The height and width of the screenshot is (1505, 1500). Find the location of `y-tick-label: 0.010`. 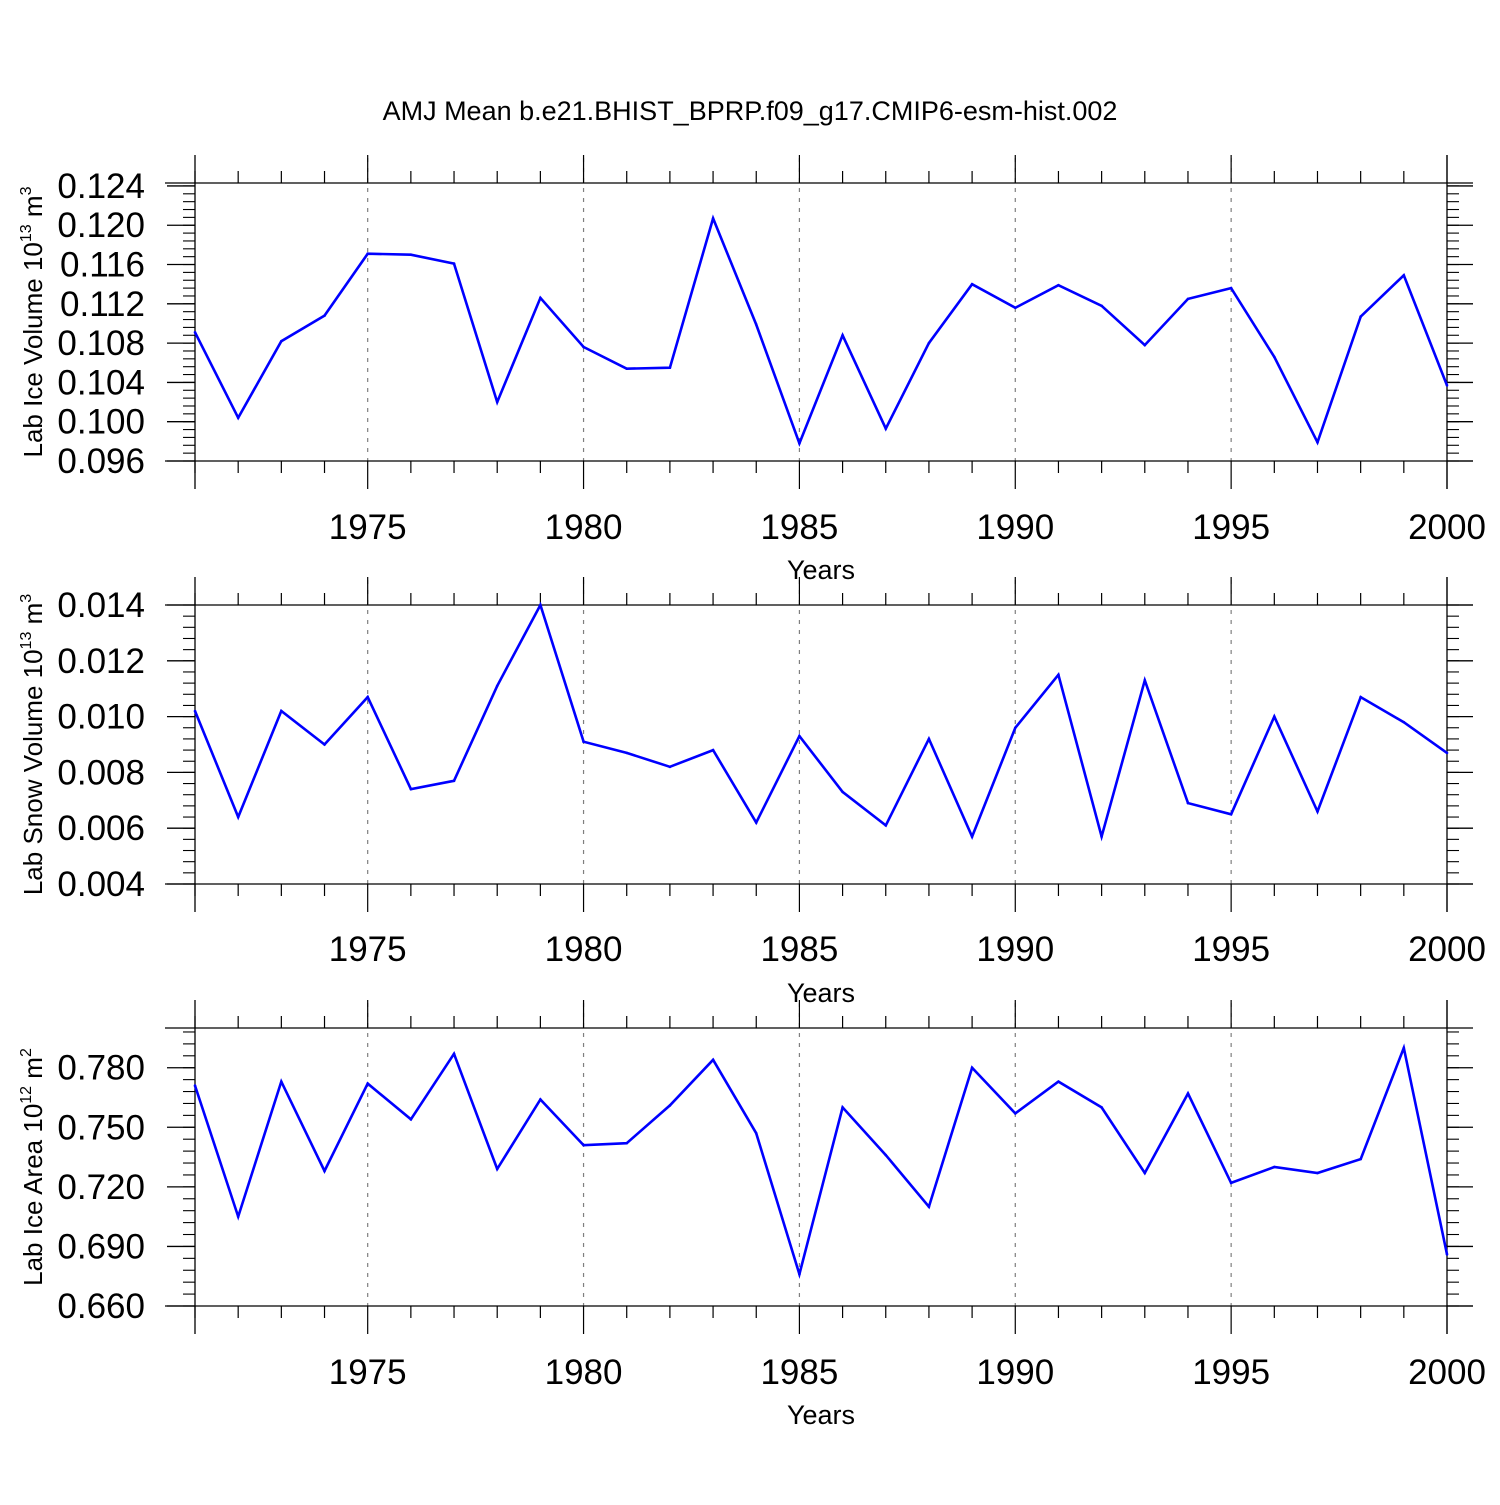

y-tick-label: 0.010 is located at coordinates (101, 717).